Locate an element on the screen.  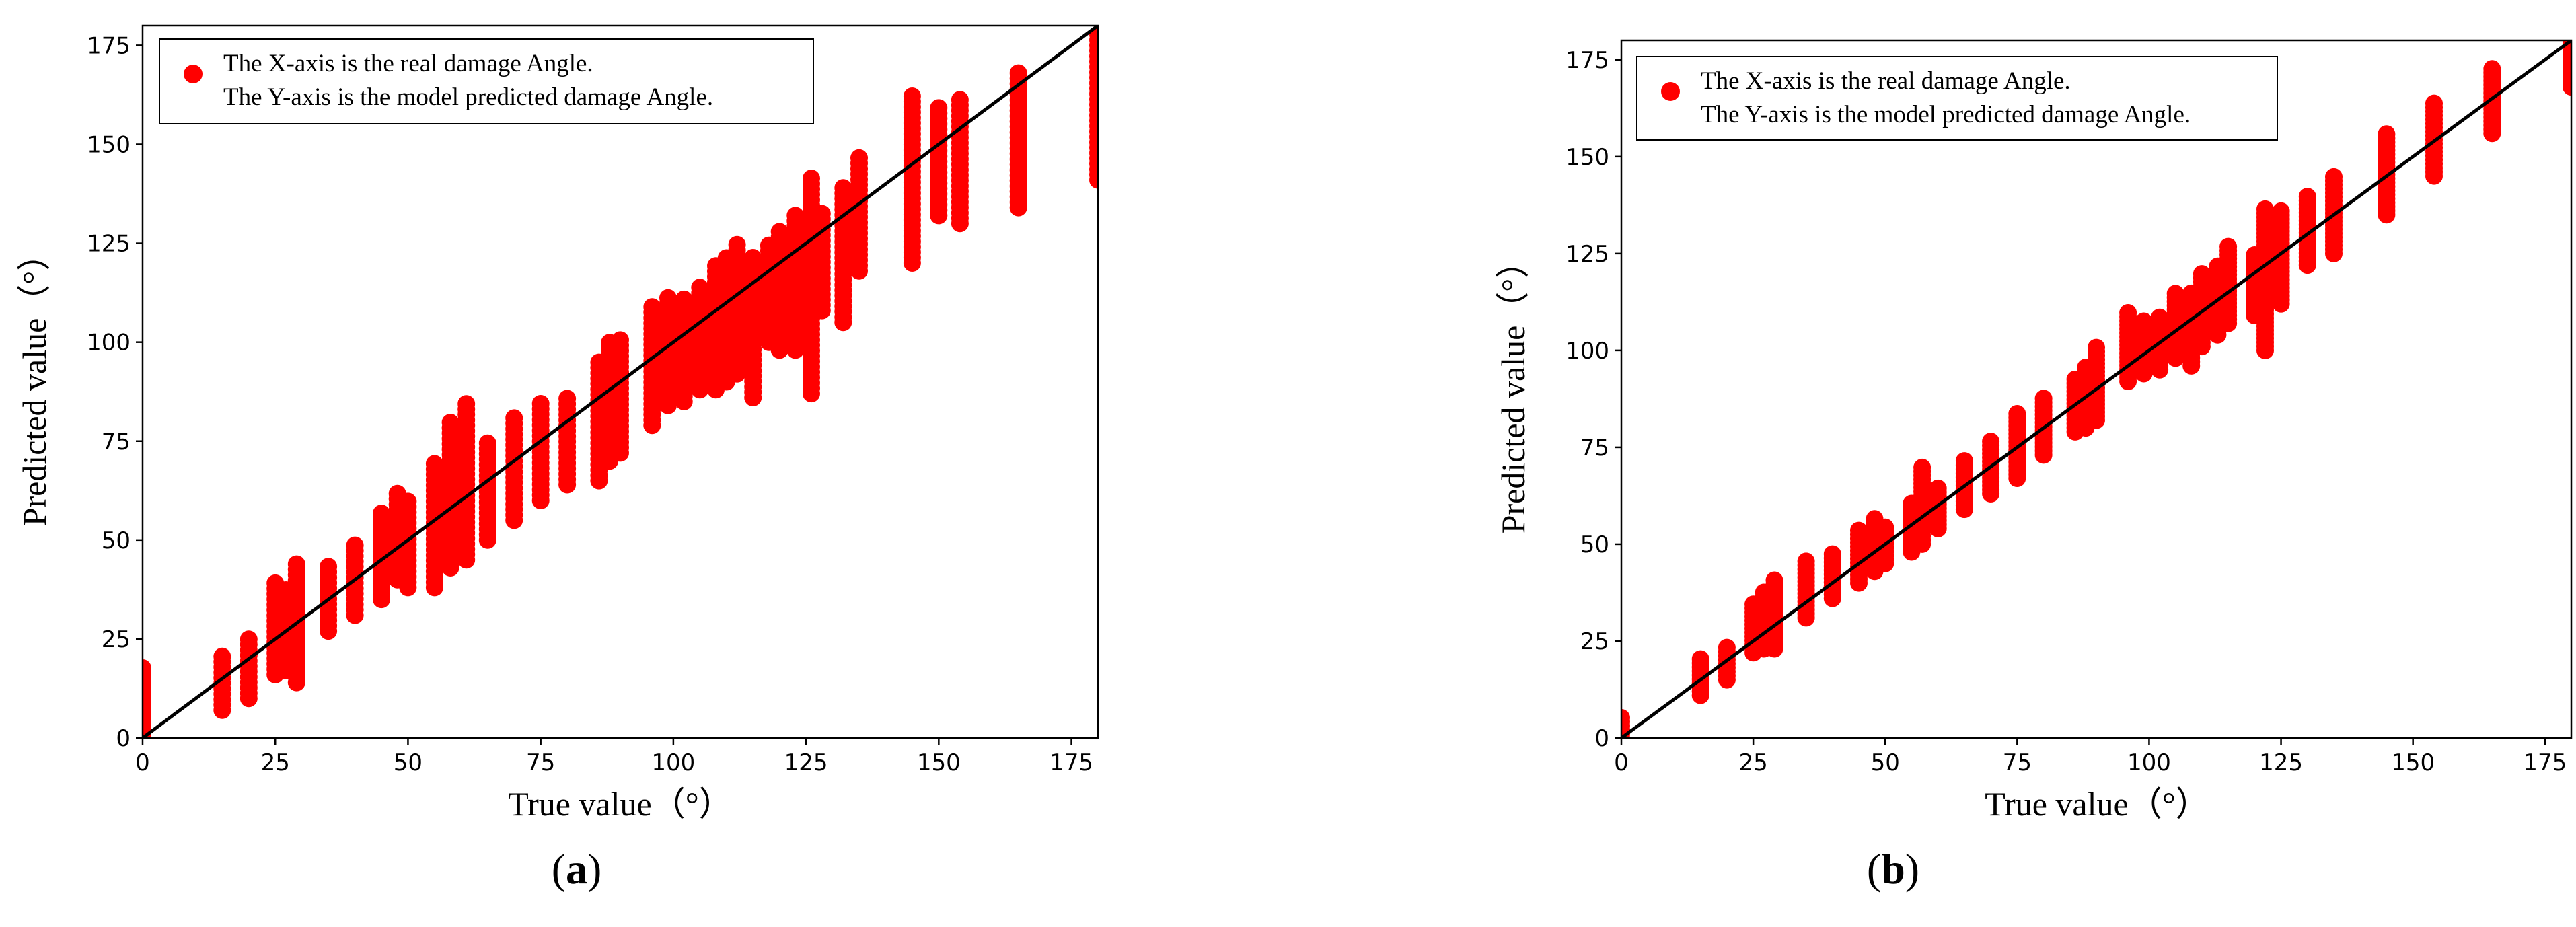
caption-a: (a) is located at coordinates (576, 869).